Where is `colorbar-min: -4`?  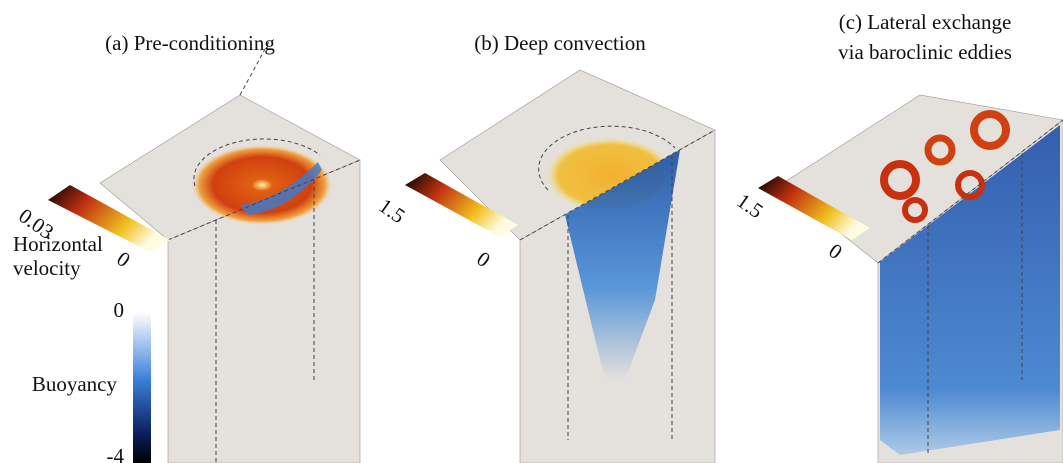
colorbar-min: -4 is located at coordinates (116, 453).